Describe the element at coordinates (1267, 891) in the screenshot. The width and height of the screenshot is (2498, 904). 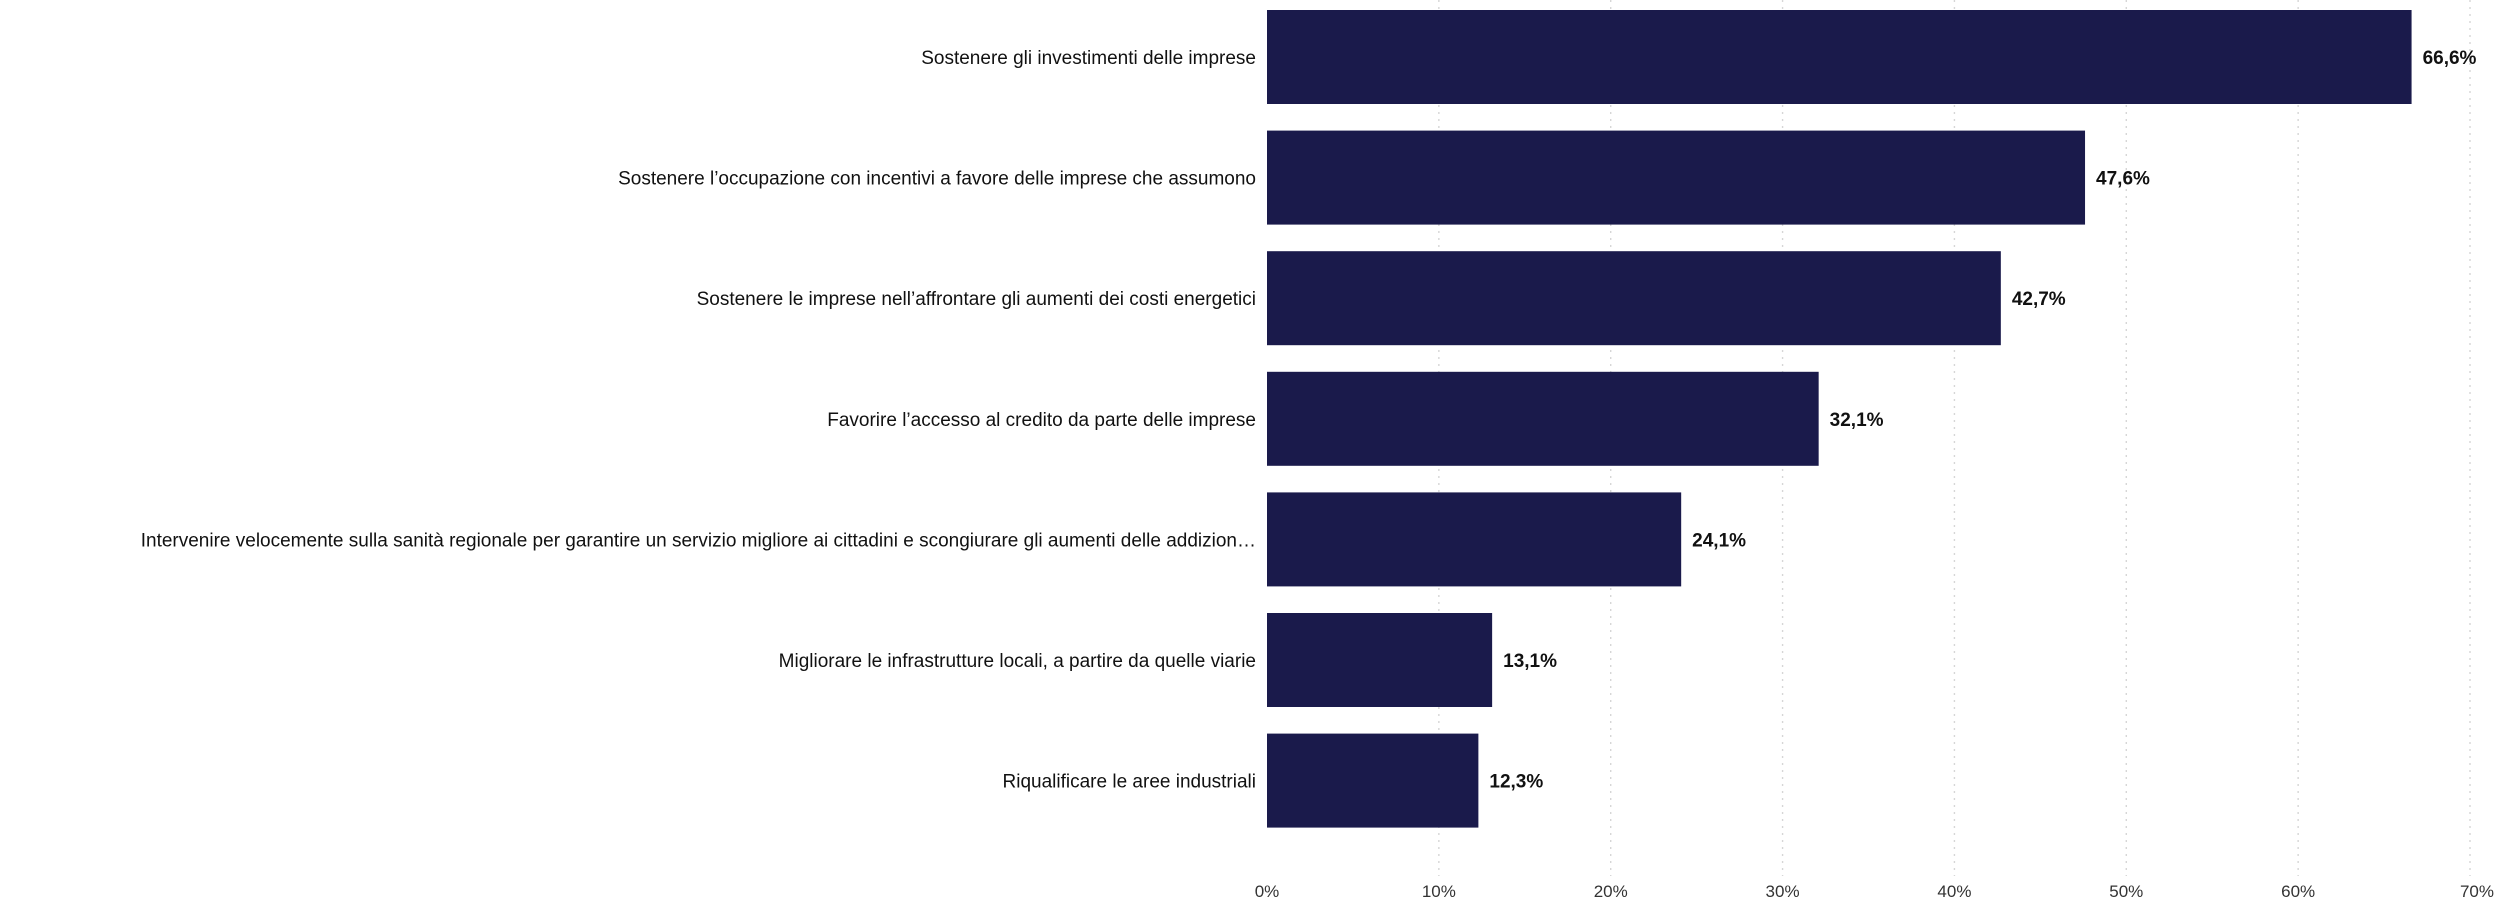
I see `x-tick-label: 0%` at that location.